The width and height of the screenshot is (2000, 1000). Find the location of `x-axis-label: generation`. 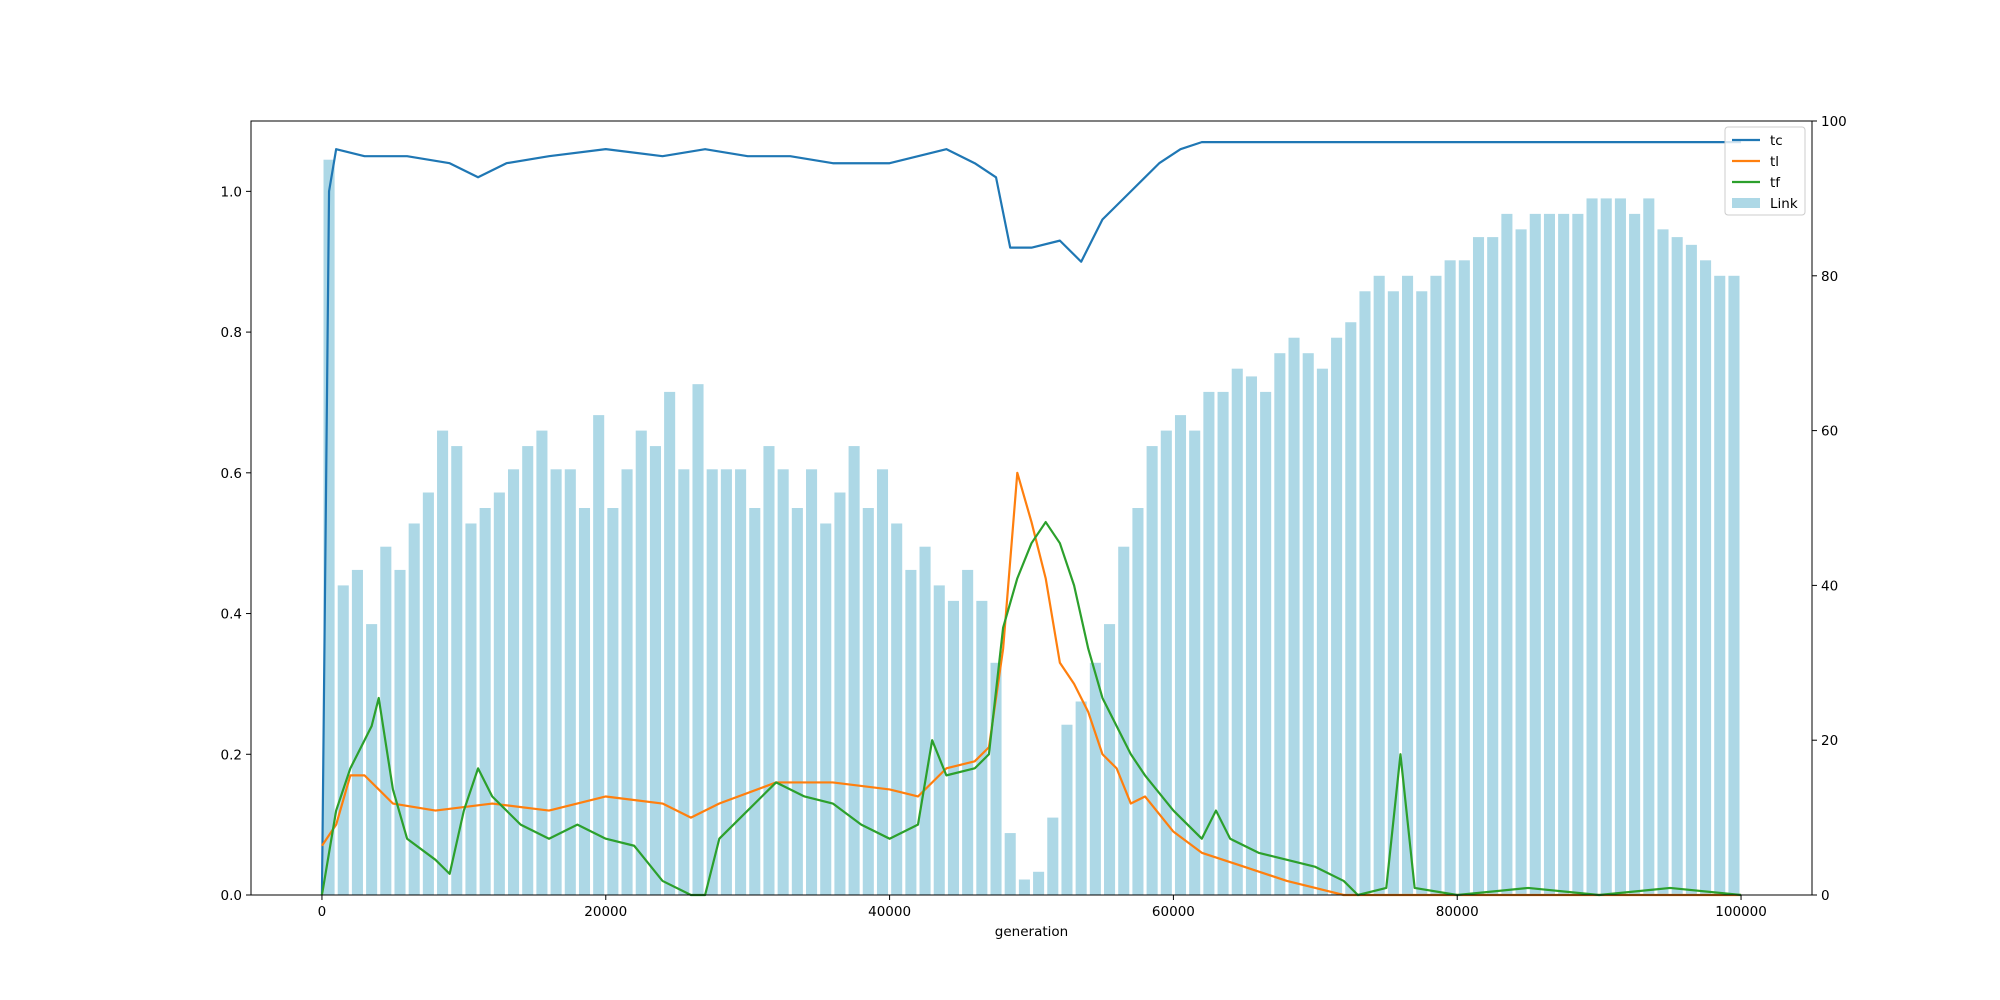

x-axis-label: generation is located at coordinates (1031, 932).